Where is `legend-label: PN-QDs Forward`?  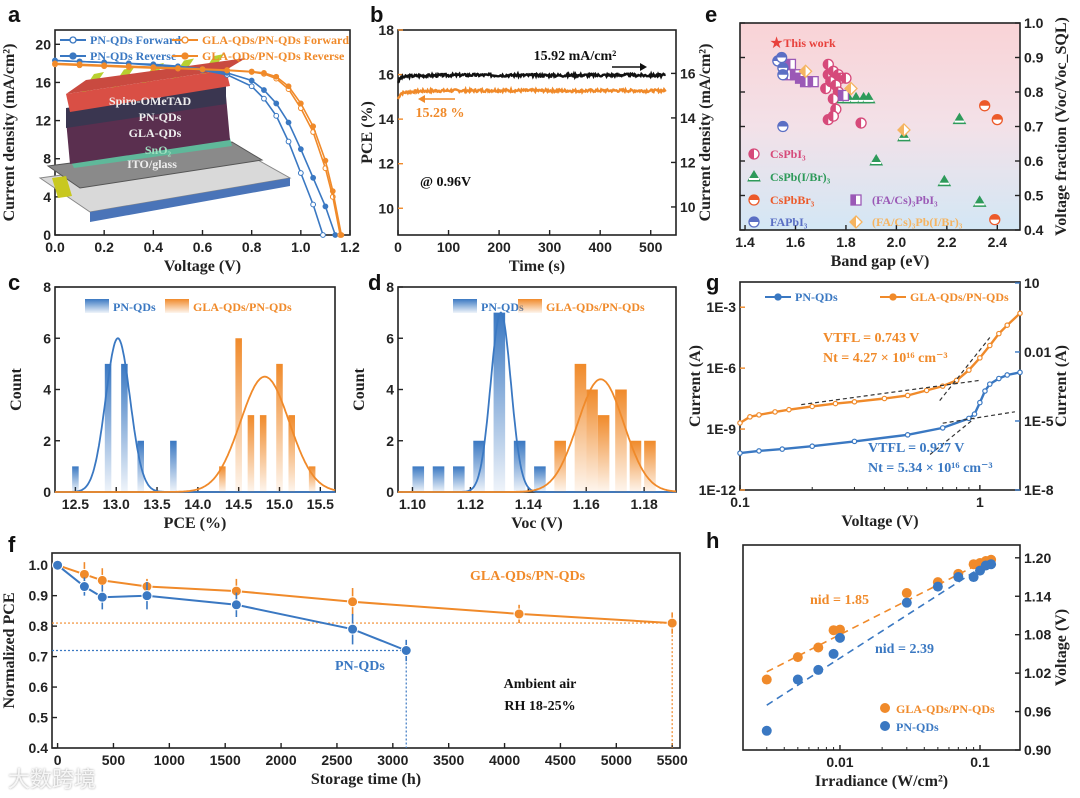 legend-label: PN-QDs Forward is located at coordinates (135, 40).